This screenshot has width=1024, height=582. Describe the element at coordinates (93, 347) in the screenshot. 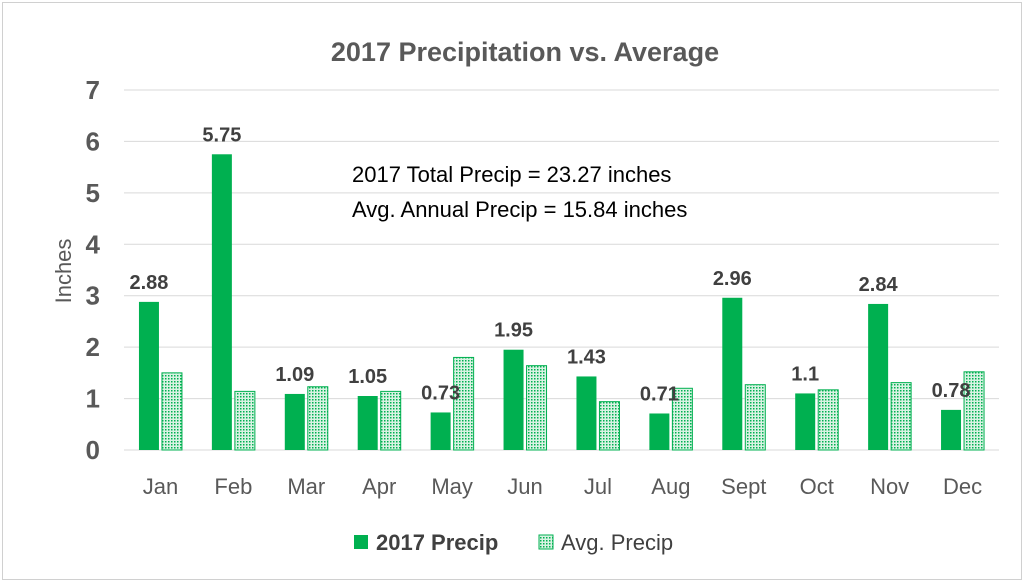

I see `y-tick-label: 2` at that location.